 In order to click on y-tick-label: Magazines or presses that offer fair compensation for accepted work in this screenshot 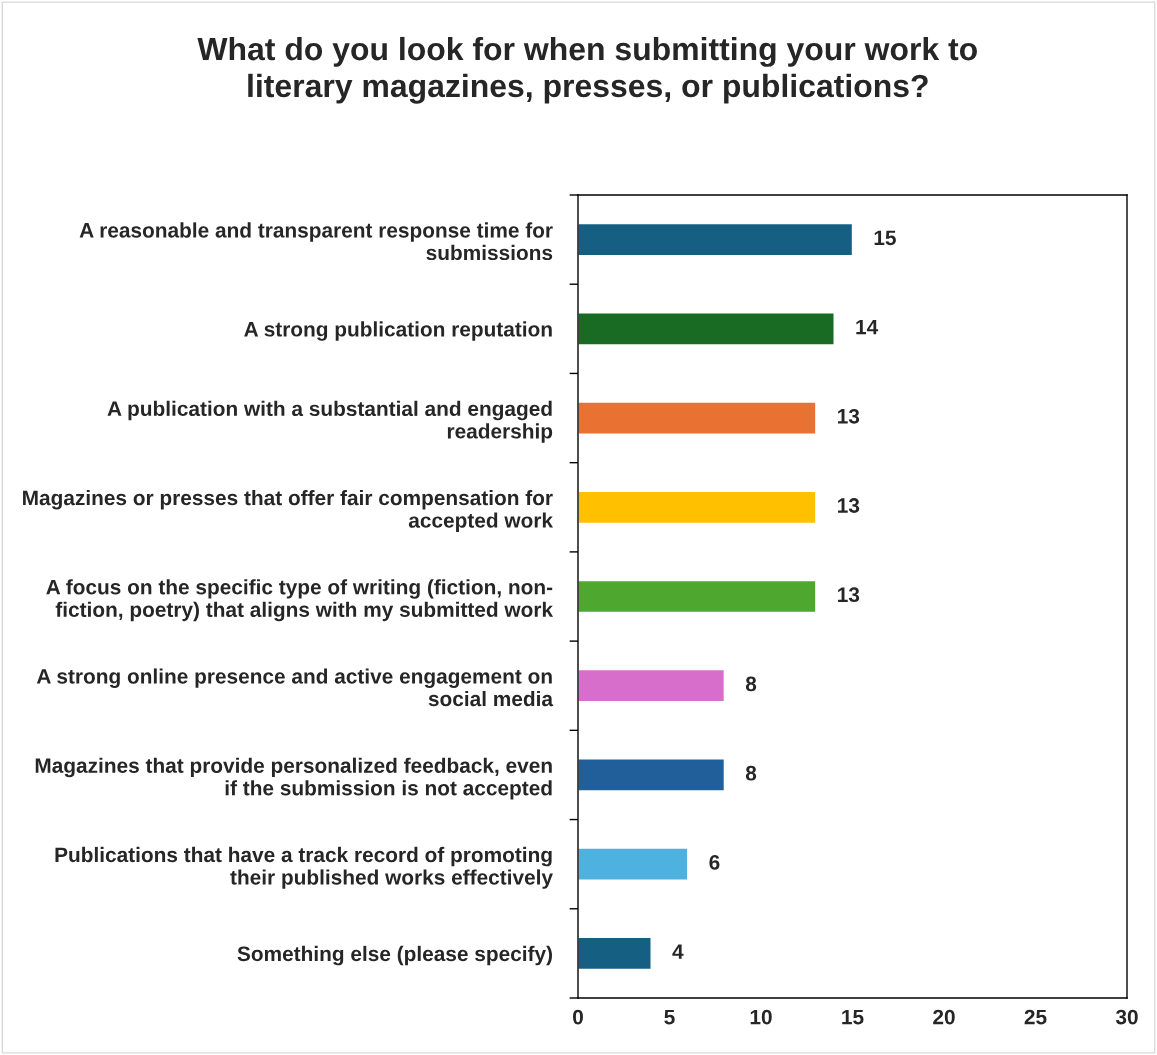, I will do `click(288, 510)`.